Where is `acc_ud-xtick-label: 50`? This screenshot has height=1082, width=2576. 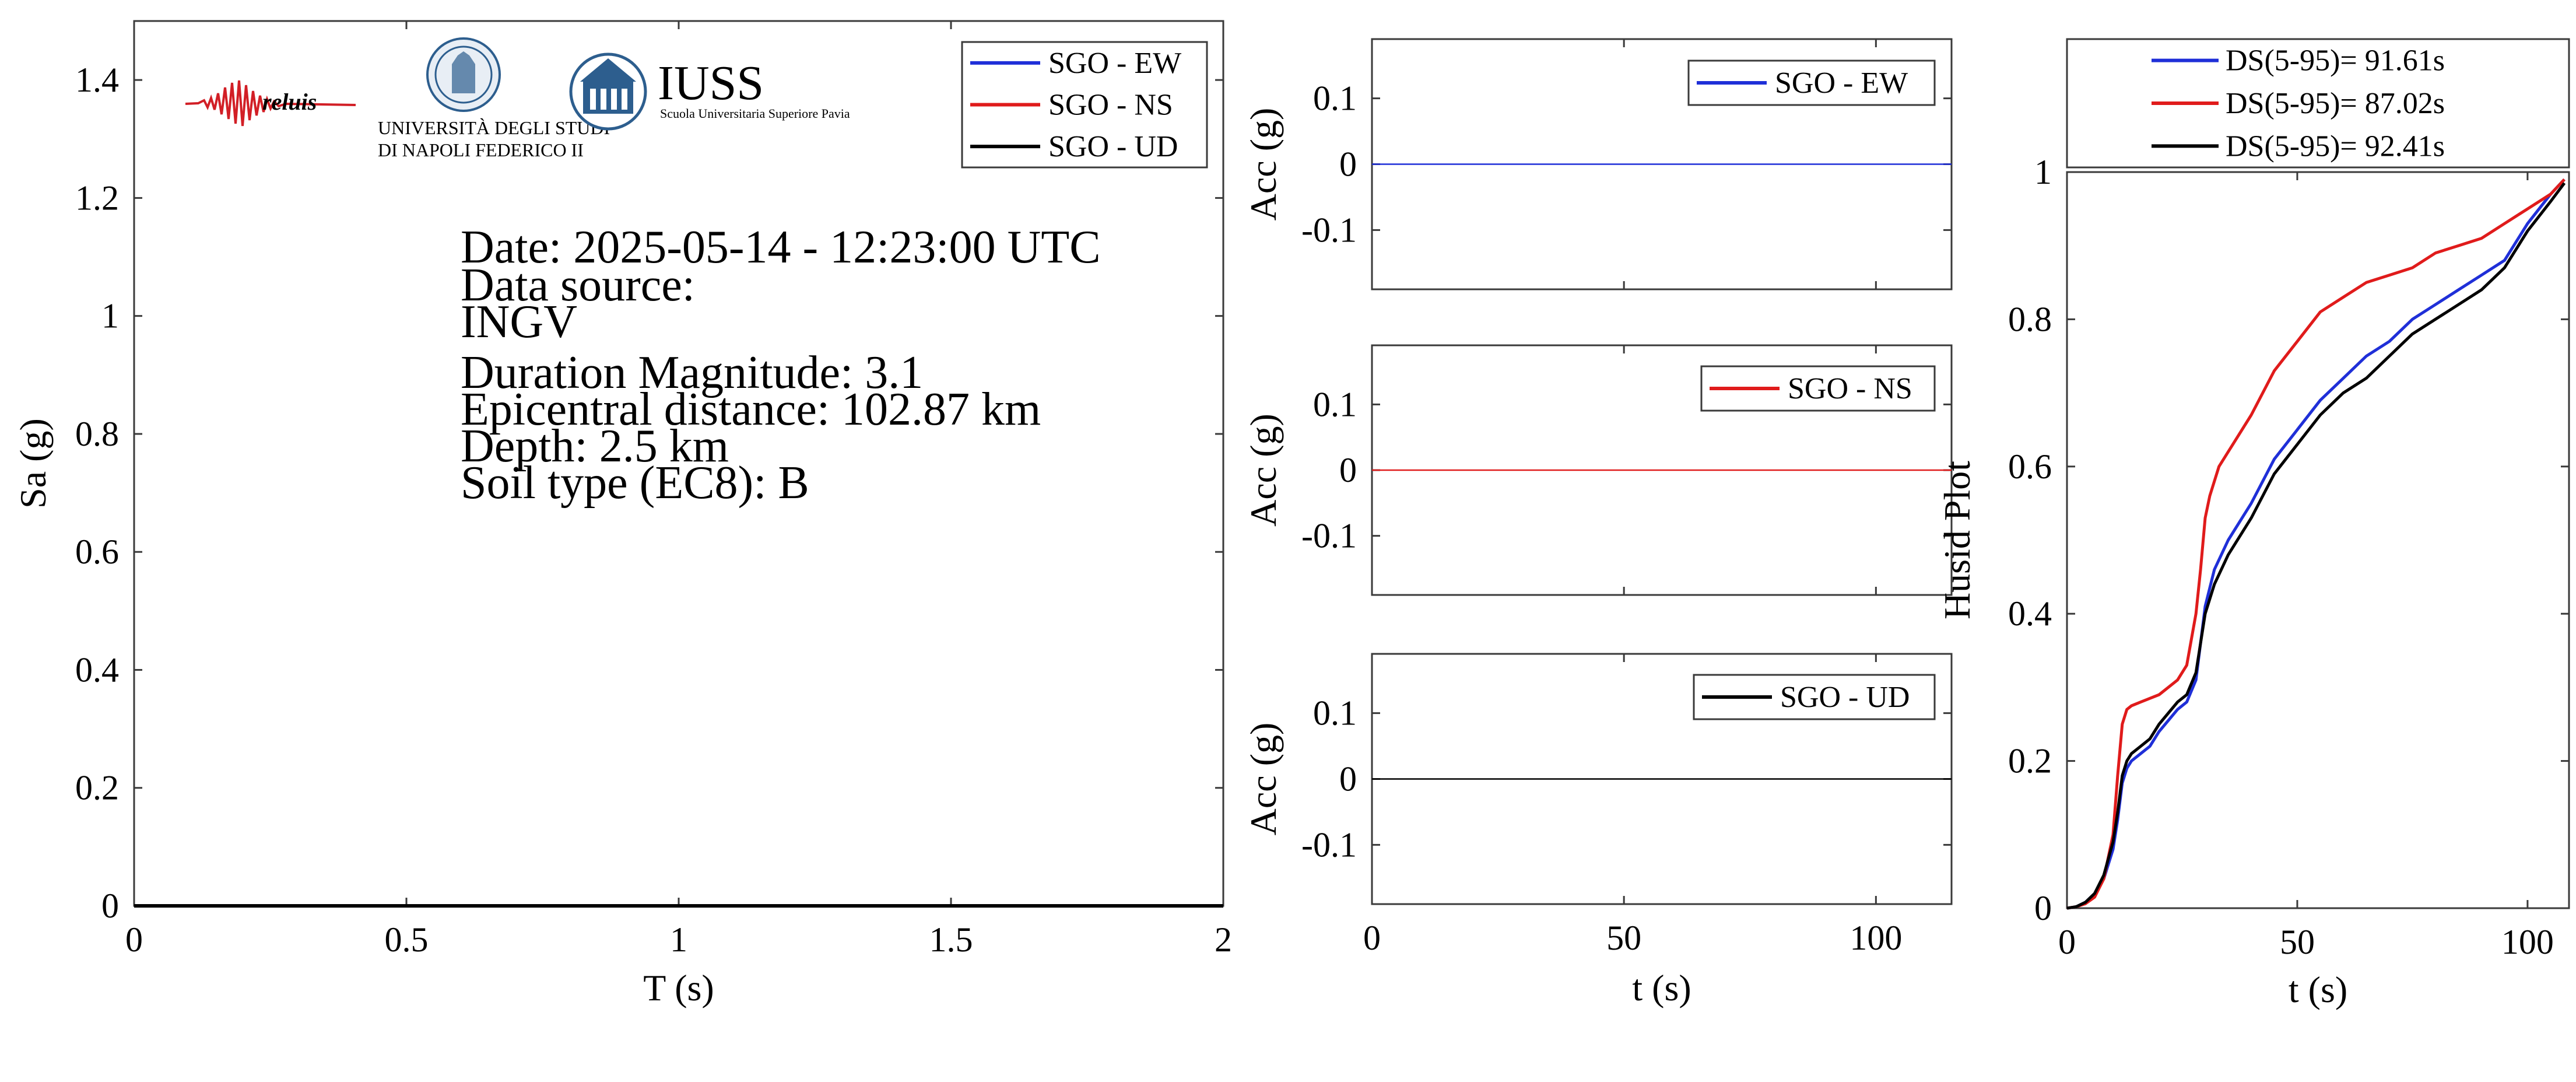
acc_ud-xtick-label: 50 is located at coordinates (1623, 938).